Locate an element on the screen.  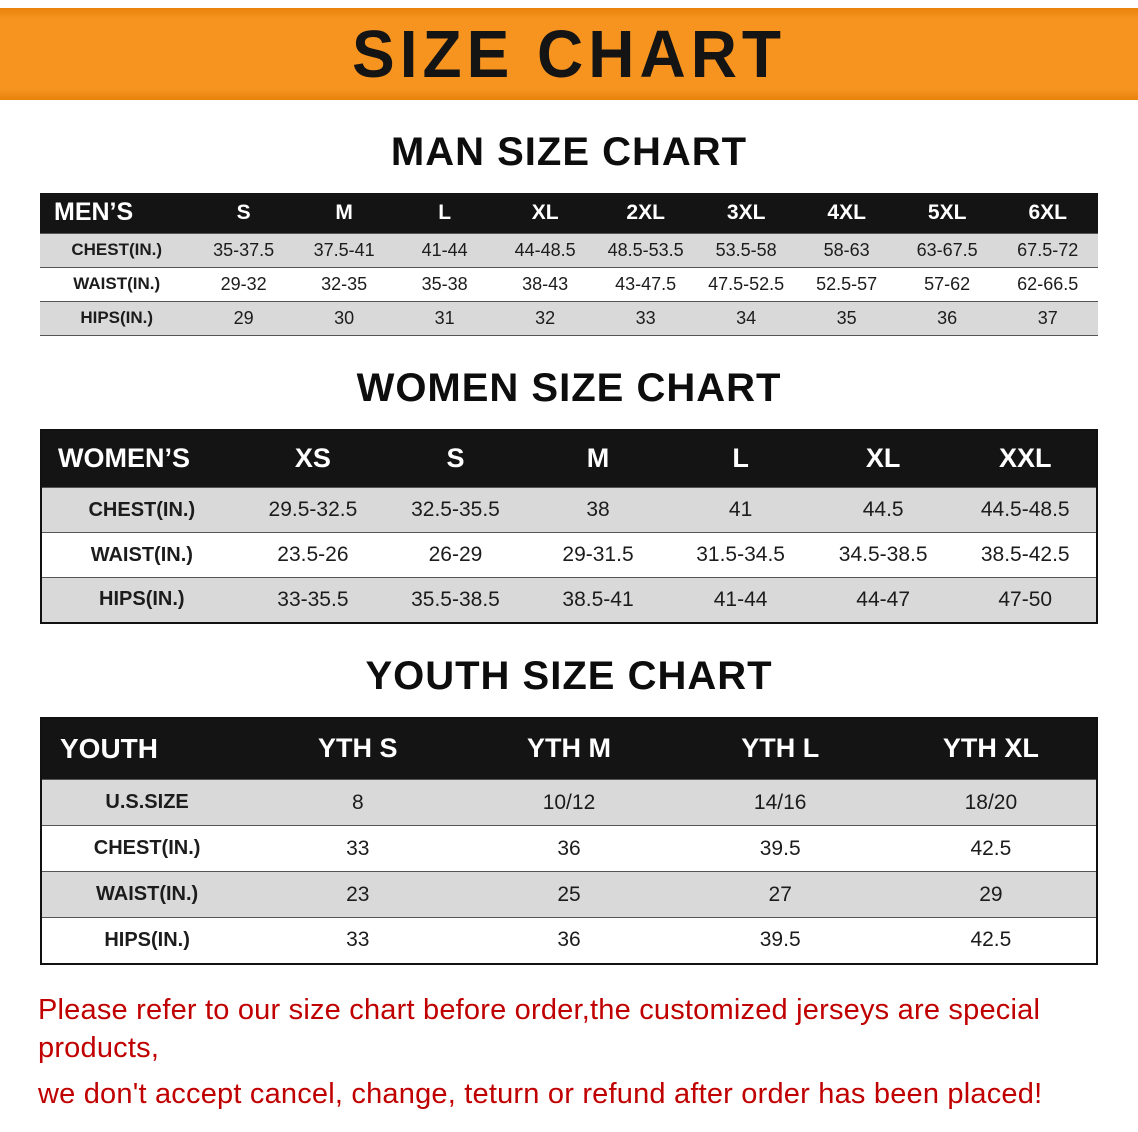
size-value-cell: 63-67.5 is located at coordinates (947, 249).